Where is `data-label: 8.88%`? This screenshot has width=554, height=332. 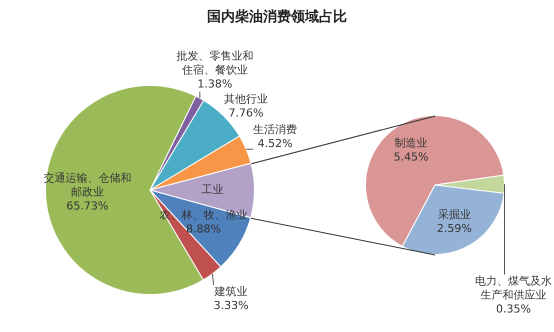
data-label: 8.88% is located at coordinates (204, 229).